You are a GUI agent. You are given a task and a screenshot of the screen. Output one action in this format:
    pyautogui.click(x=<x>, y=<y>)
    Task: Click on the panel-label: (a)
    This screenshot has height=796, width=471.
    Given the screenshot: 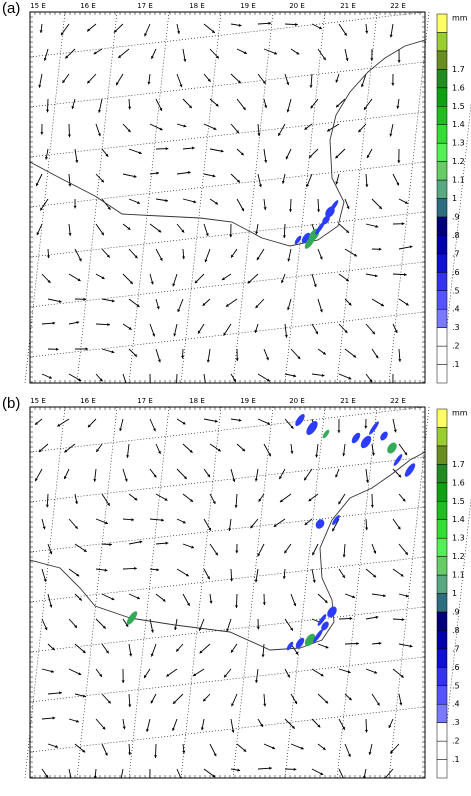 What is the action you would take?
    pyautogui.click(x=11, y=8)
    